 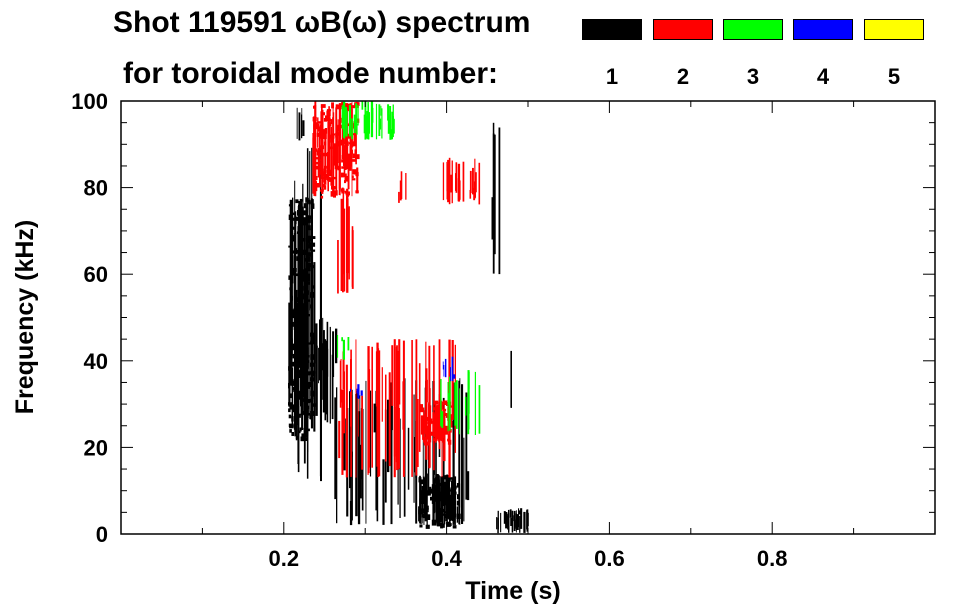 I want to click on y-tick-label: 100, so click(x=89, y=101).